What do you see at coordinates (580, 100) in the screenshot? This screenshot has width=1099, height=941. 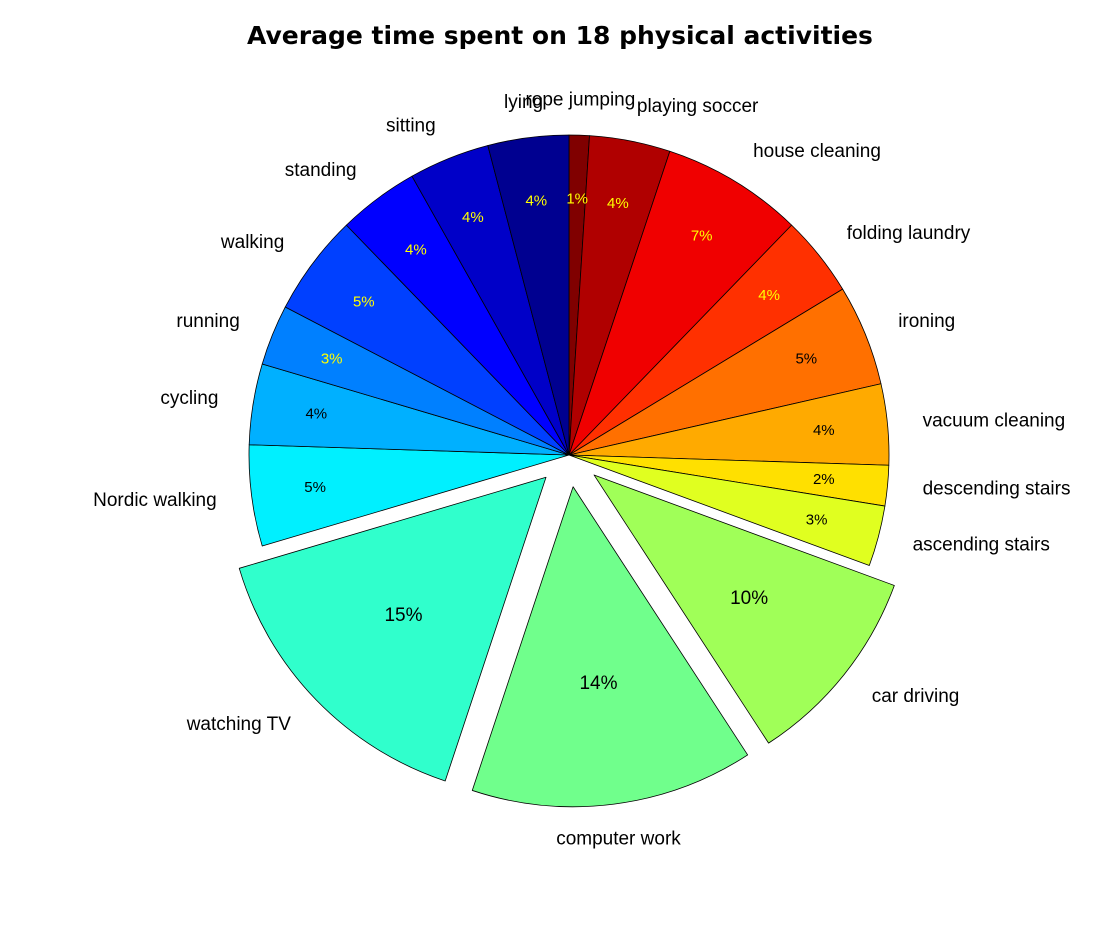 I see `slice-label-rope-jumping: rope jumping` at bounding box center [580, 100].